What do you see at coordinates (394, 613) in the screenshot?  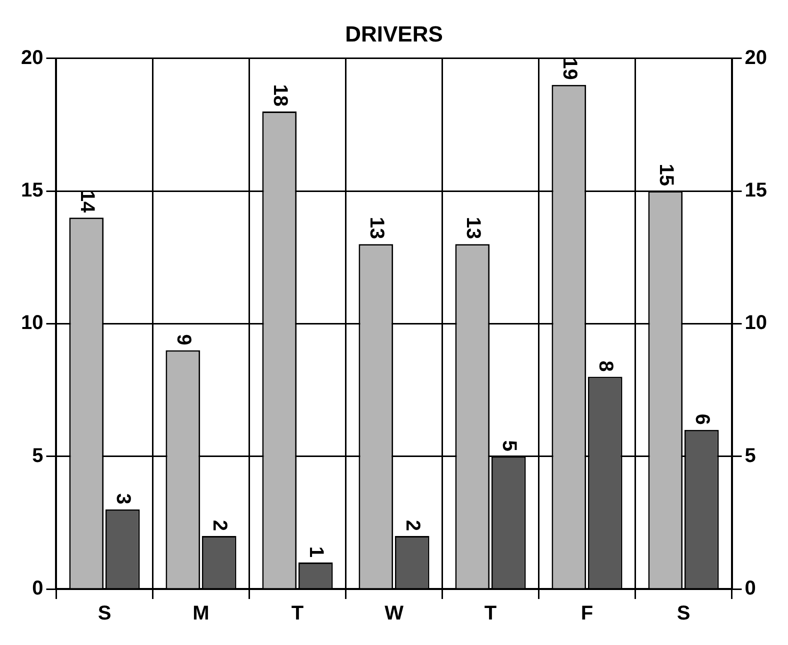 I see `x-tick-label: W` at bounding box center [394, 613].